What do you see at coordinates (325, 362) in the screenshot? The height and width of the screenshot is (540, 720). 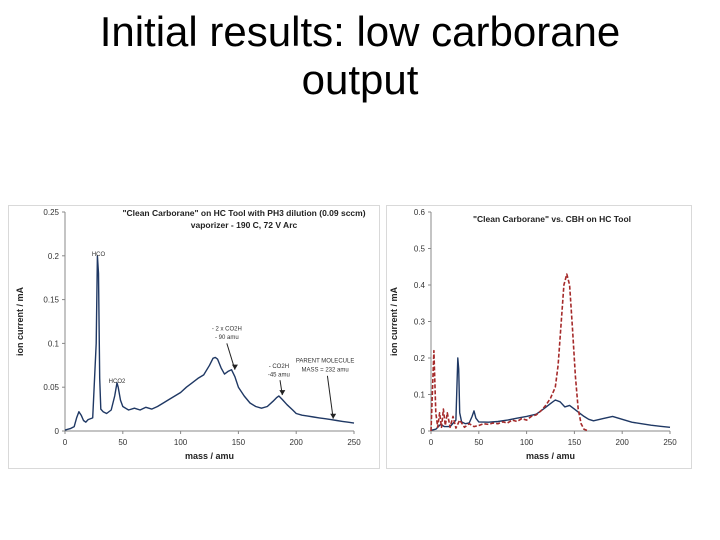 I see `annotation-label: PARENT MOLECULE` at bounding box center [325, 362].